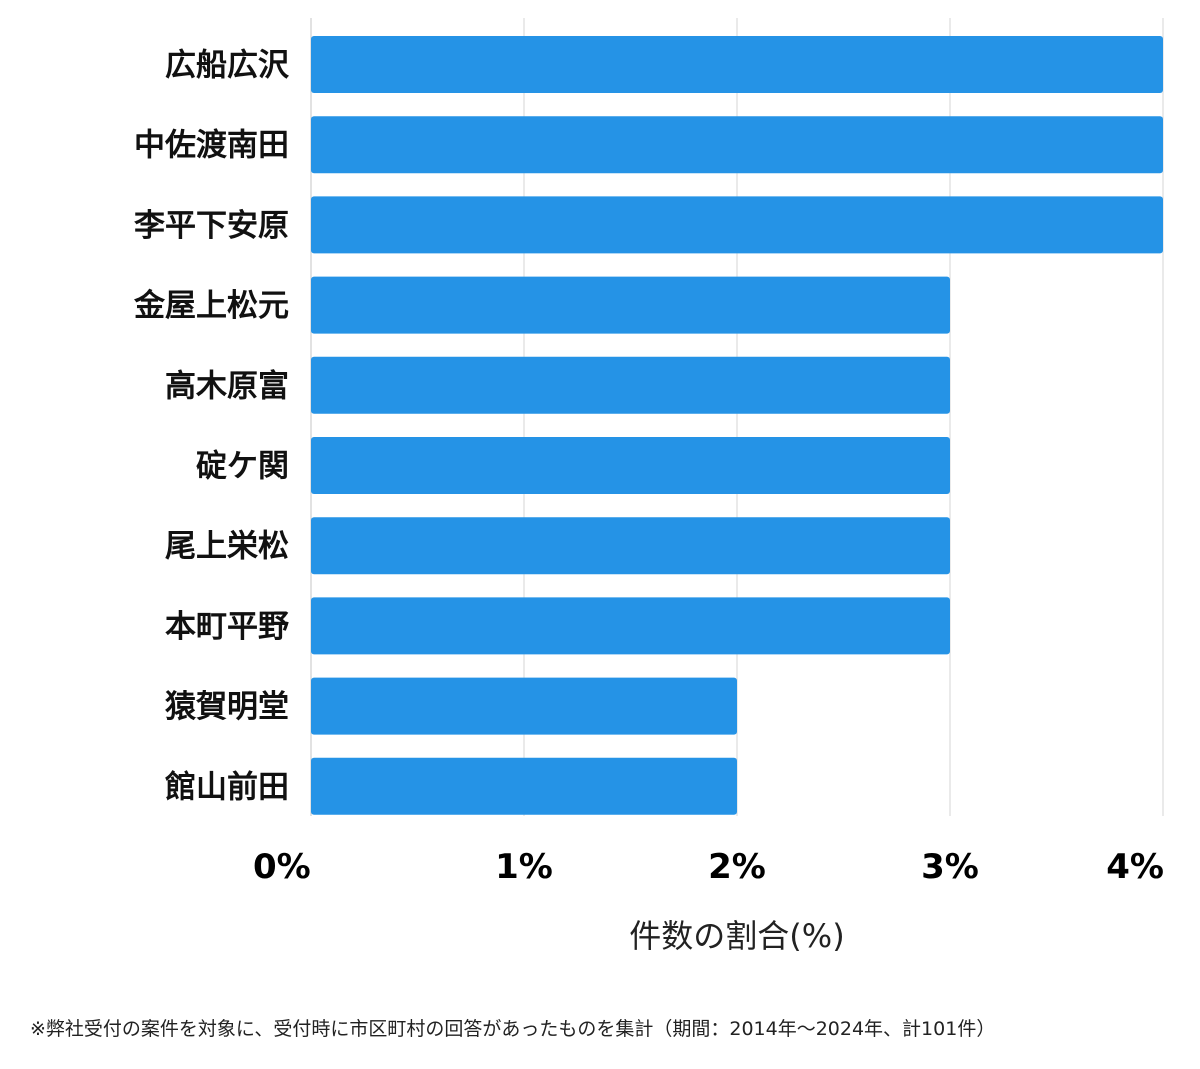  I want to click on category-label: 李平下安原, so click(211, 226).